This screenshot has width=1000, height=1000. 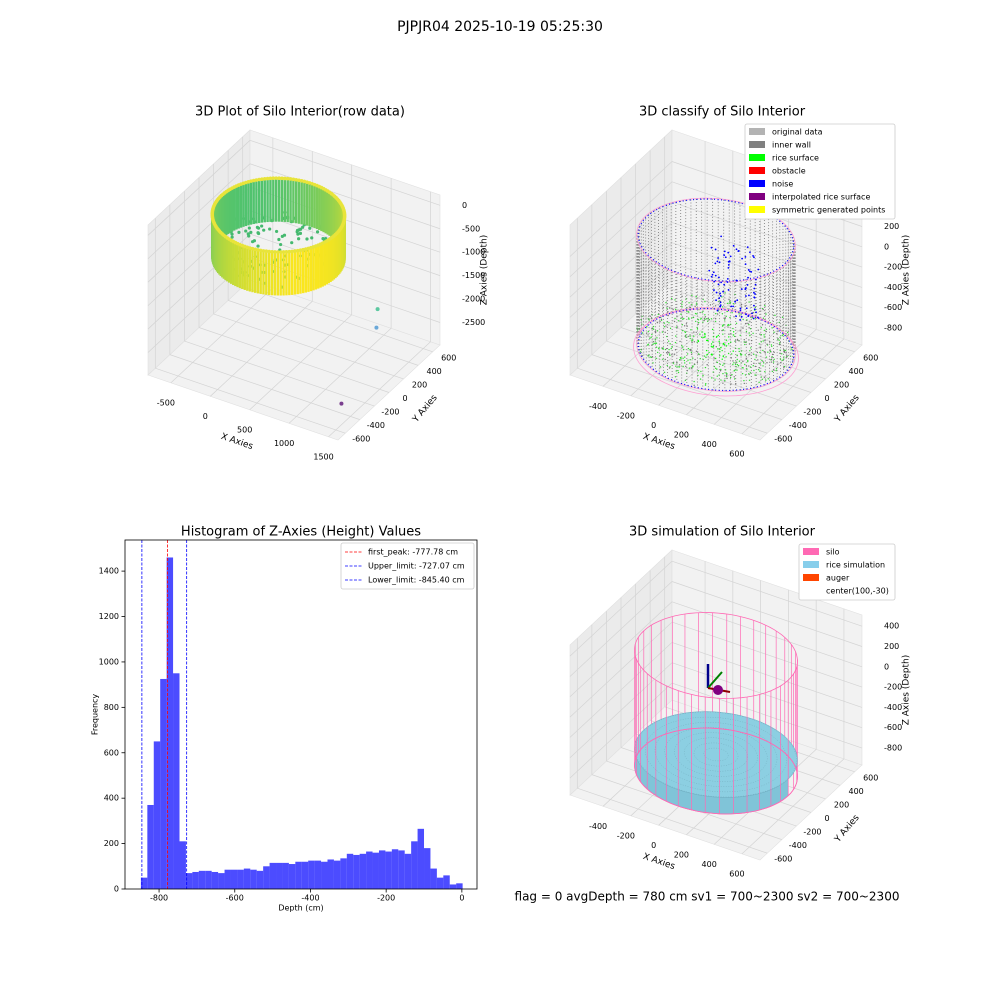 I want to click on tick-label: 400, so click(x=709, y=444).